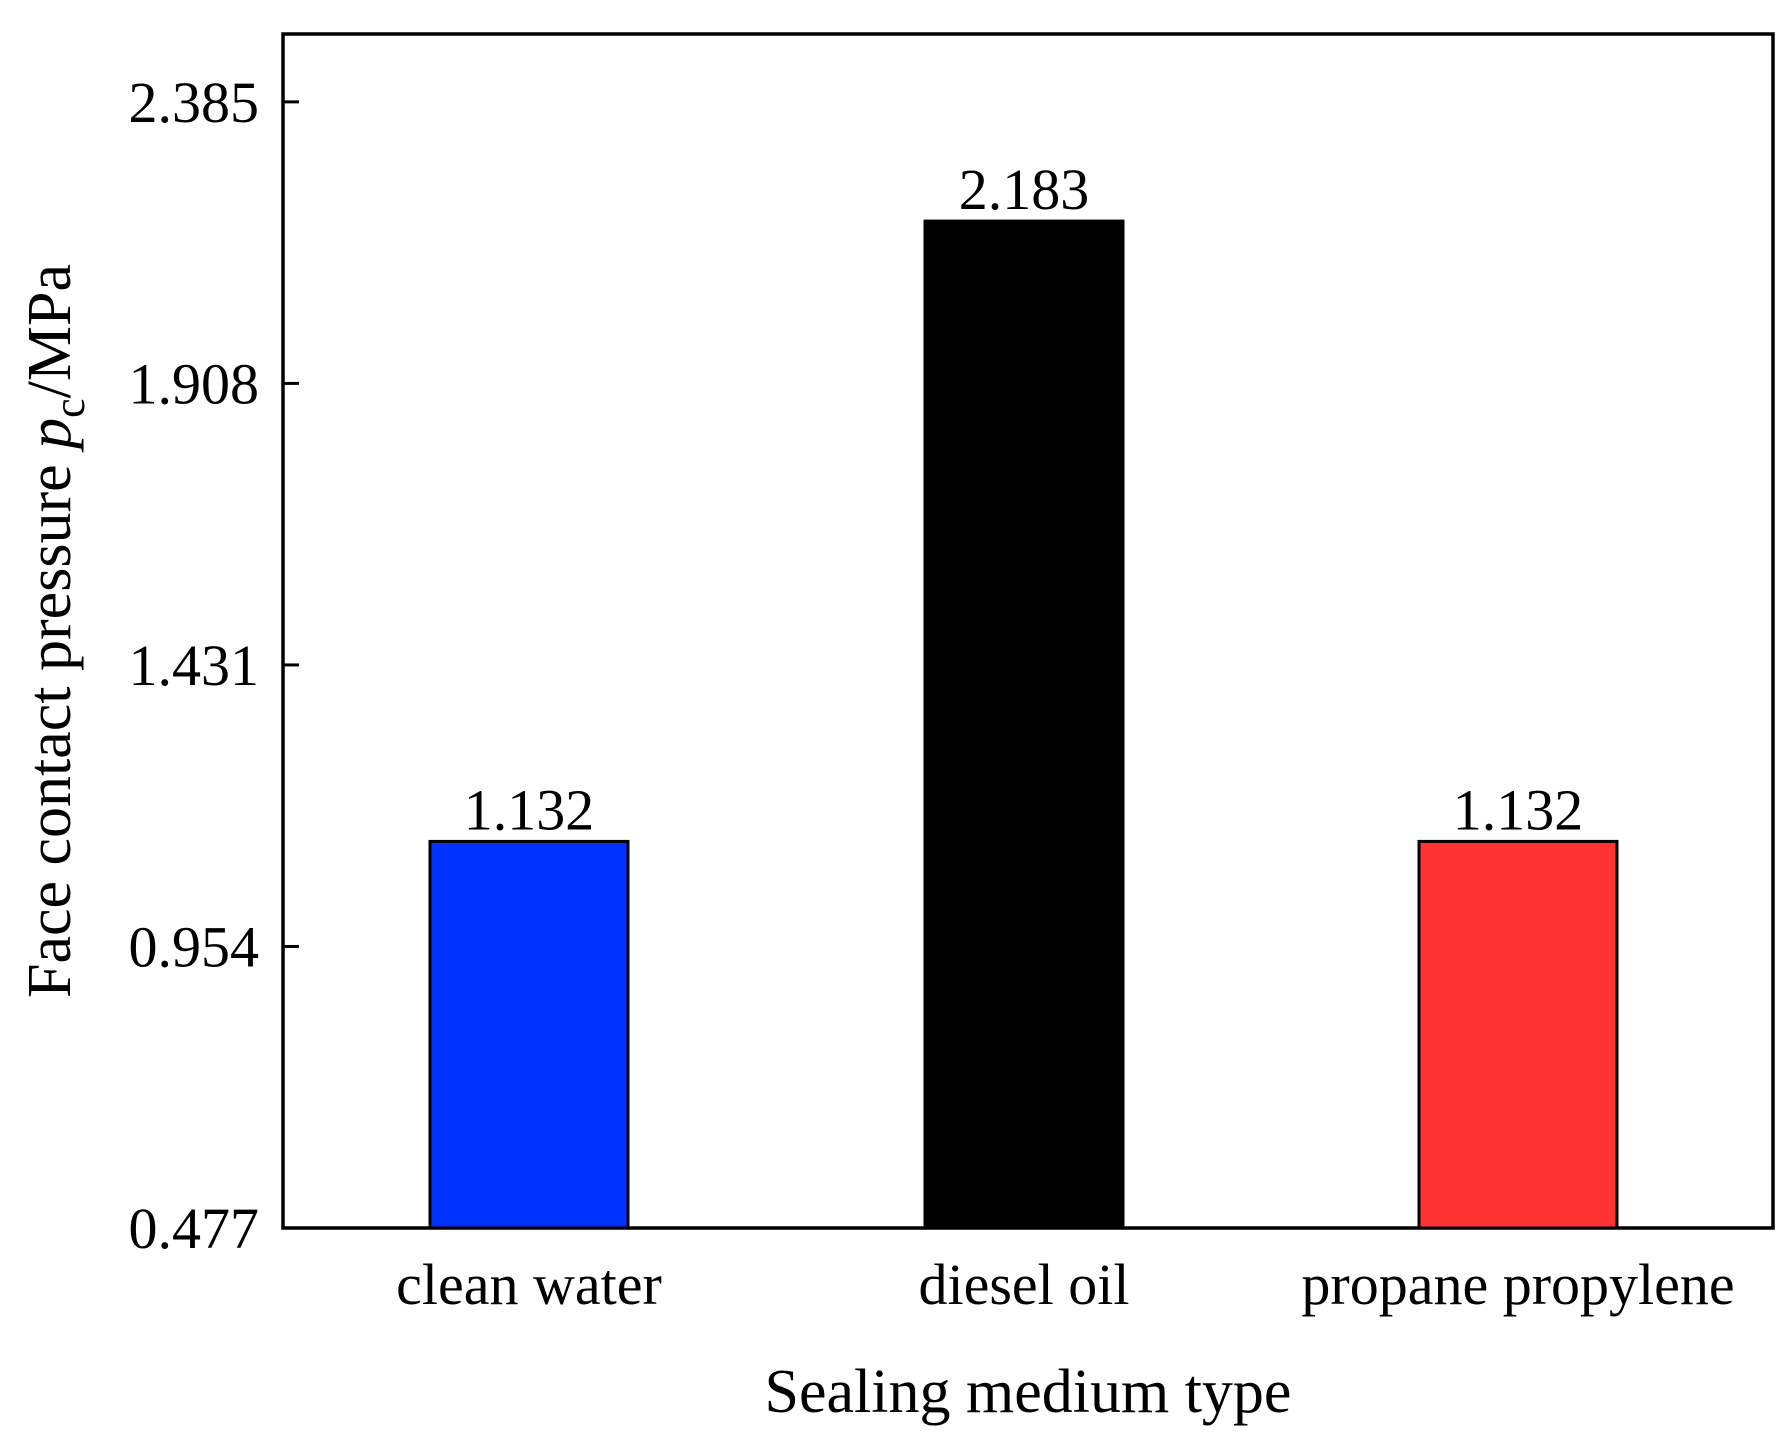 The height and width of the screenshot is (1443, 1787). I want to click on y-tick-label: 1.431, so click(194, 665).